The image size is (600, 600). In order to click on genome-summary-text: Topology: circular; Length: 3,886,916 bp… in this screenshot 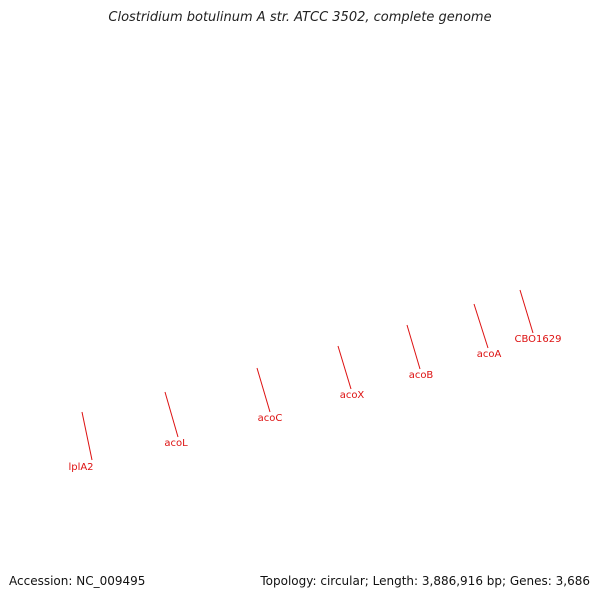, I will do `click(425, 581)`.